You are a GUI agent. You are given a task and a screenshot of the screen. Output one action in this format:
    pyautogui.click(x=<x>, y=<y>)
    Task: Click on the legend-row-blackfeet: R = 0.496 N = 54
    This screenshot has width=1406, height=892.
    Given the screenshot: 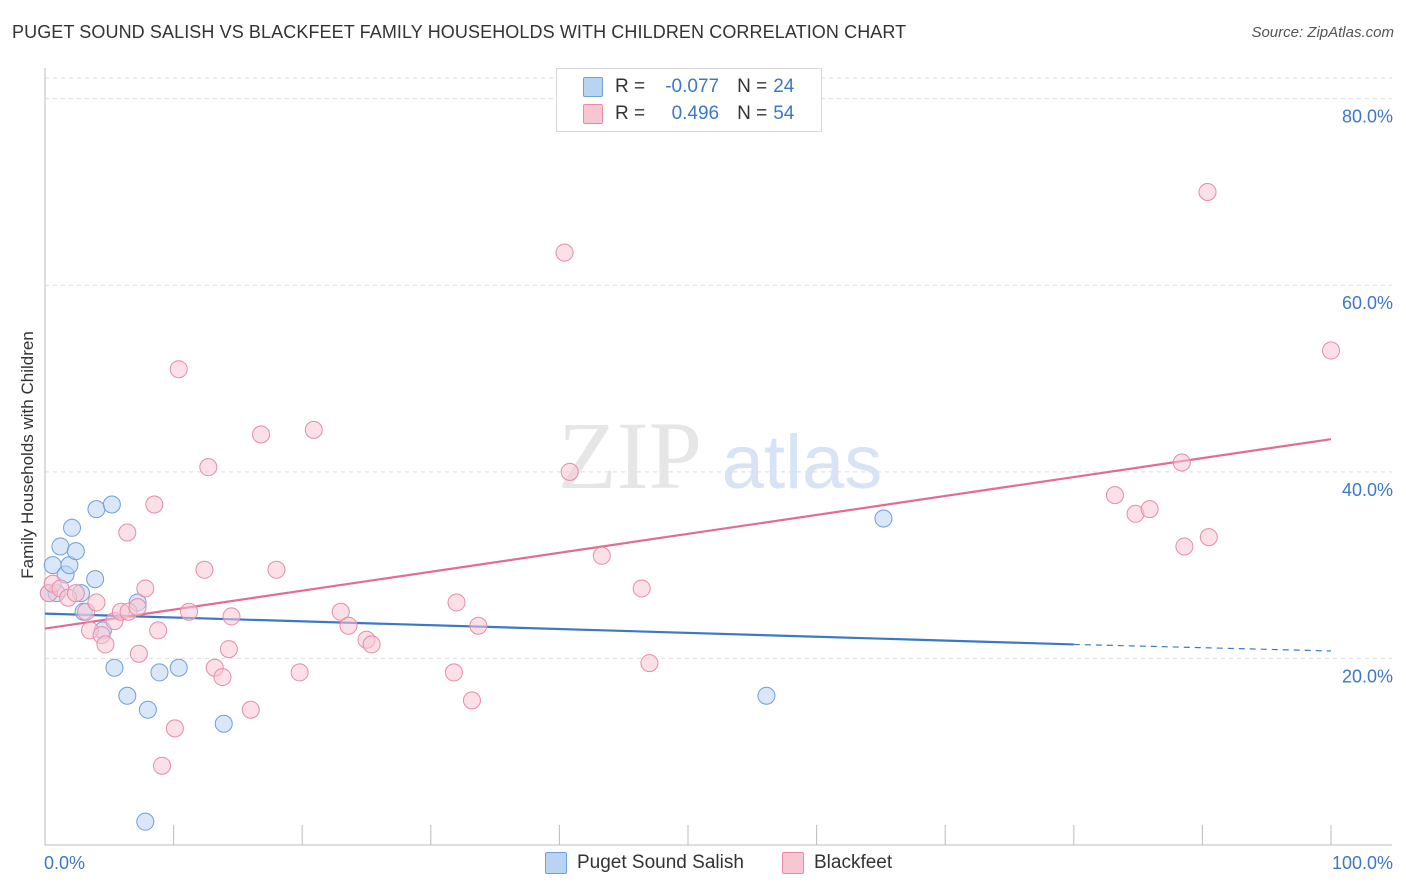 What is the action you would take?
    pyautogui.click(x=688, y=114)
    